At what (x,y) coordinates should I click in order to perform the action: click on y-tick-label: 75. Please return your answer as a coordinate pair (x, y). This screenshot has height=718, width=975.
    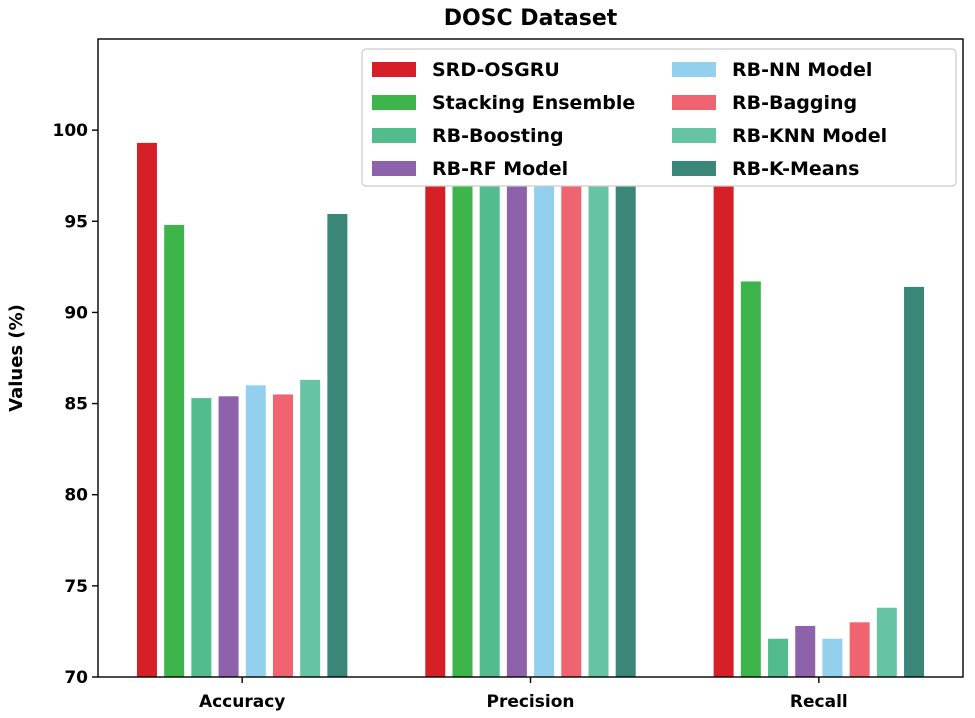
    Looking at the image, I should click on (76, 587).